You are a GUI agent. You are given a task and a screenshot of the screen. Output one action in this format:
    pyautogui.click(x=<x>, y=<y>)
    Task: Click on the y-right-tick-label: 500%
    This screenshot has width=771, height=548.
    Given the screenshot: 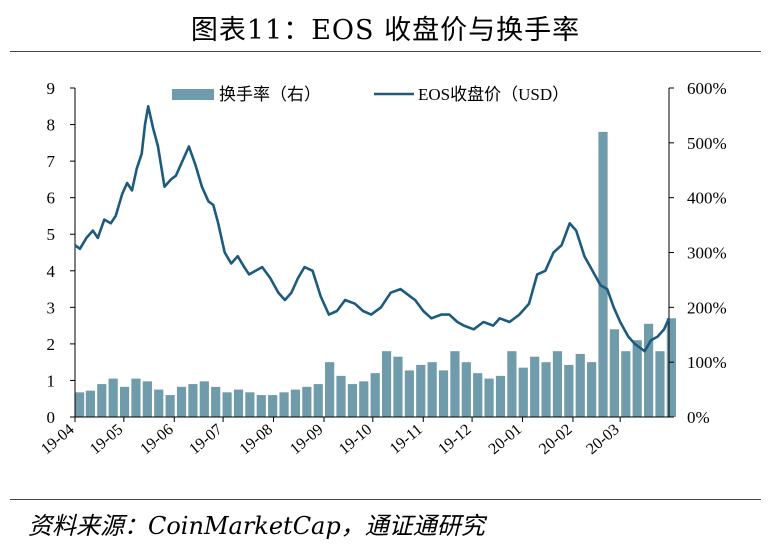 What is the action you would take?
    pyautogui.click(x=707, y=143)
    